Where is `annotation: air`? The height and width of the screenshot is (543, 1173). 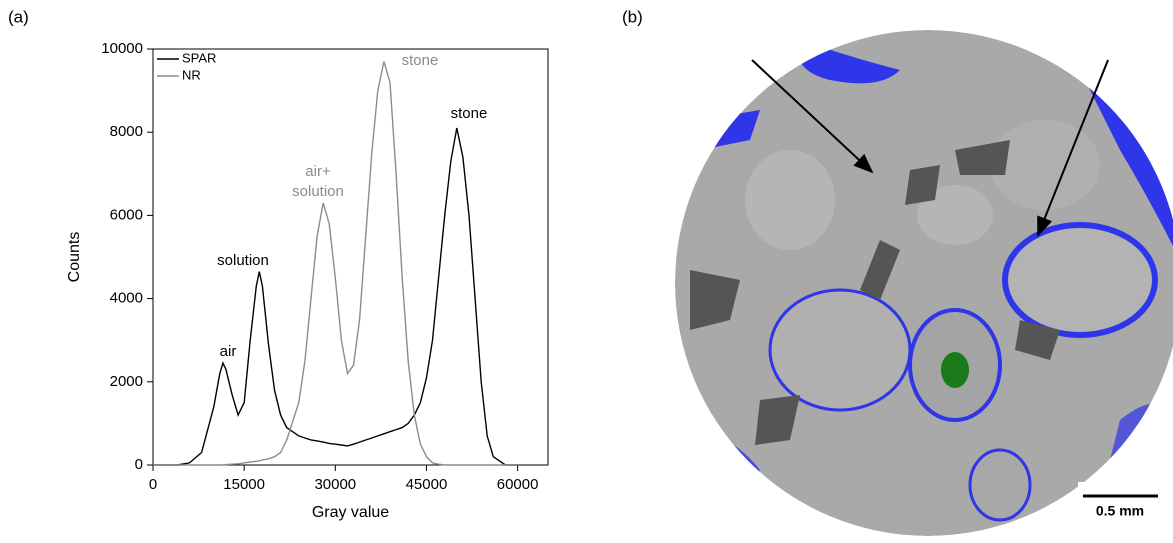
annotation: air is located at coordinates (228, 351).